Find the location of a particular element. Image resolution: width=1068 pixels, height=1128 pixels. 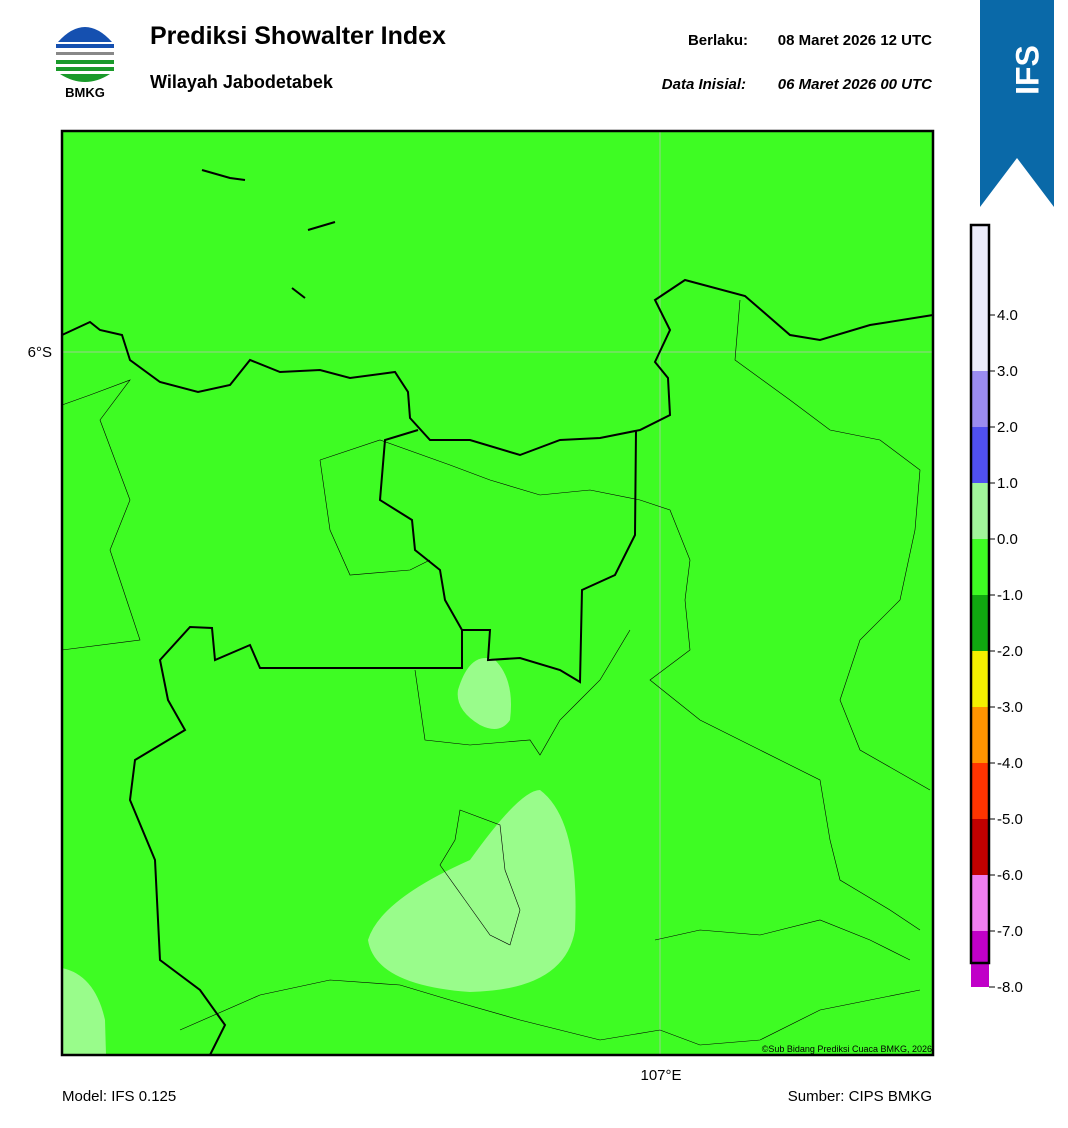

footer-source: Sumber: CIPS BMKG is located at coordinates (860, 1096).